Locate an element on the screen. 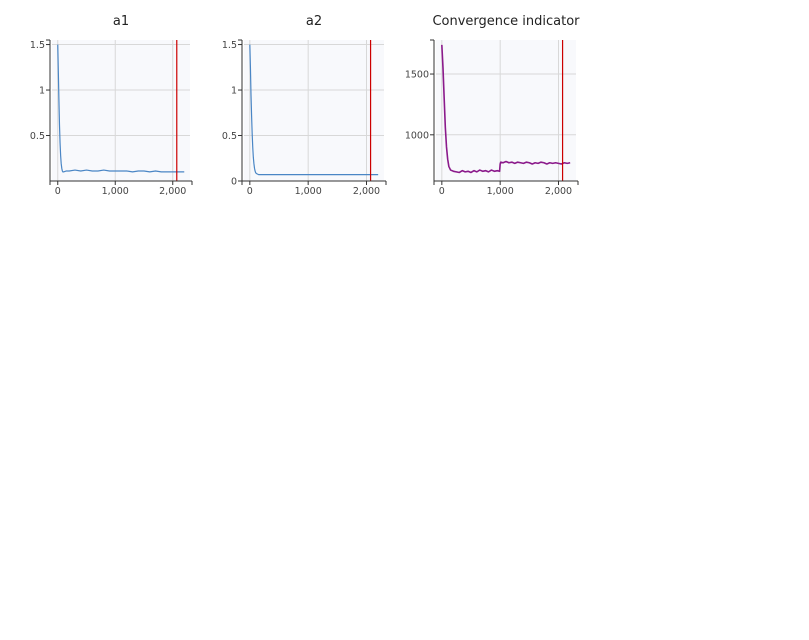 Image resolution: width=809 pixels, height=640 pixels. chart-panel-3: Convergence indicator 1000 1500 0 1,000 2,000 is located at coordinates (492, 105).